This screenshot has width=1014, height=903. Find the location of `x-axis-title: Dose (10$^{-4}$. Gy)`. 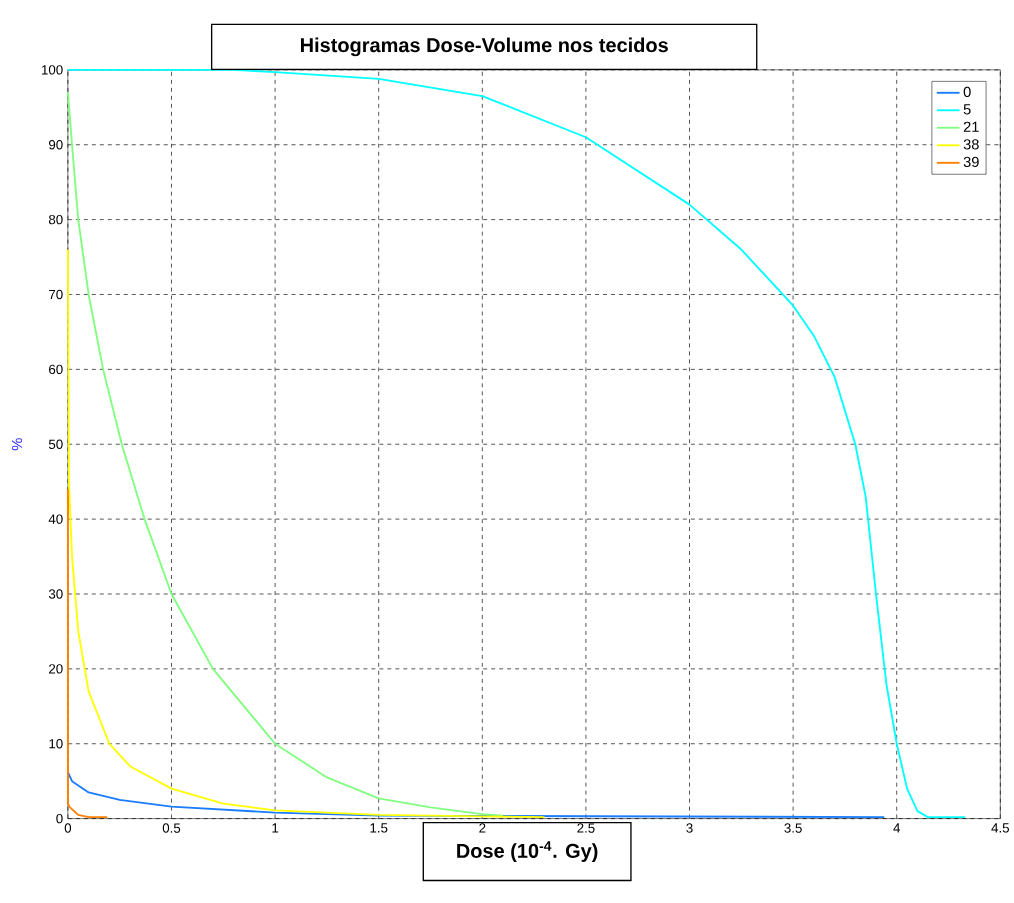

x-axis-title: Dose (10$^{-4}$. Gy) is located at coordinates (527, 851).